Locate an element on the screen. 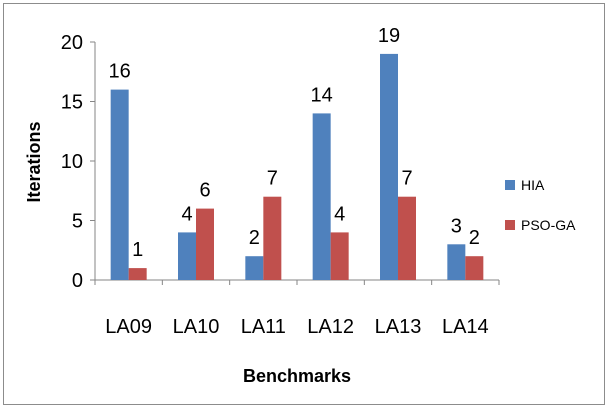 The height and width of the screenshot is (409, 610). y-axis-title-group: Iterations is located at coordinates (34, 161).